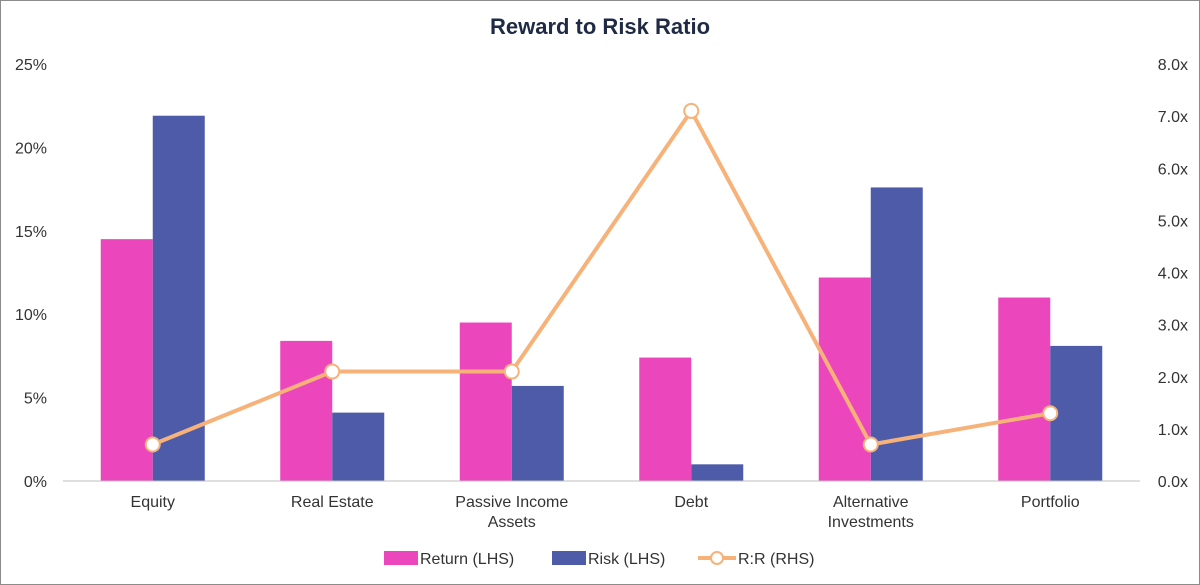 The height and width of the screenshot is (585, 1200). Describe the element at coordinates (35, 399) in the screenshot. I see `left-tick-label: 5%` at that location.